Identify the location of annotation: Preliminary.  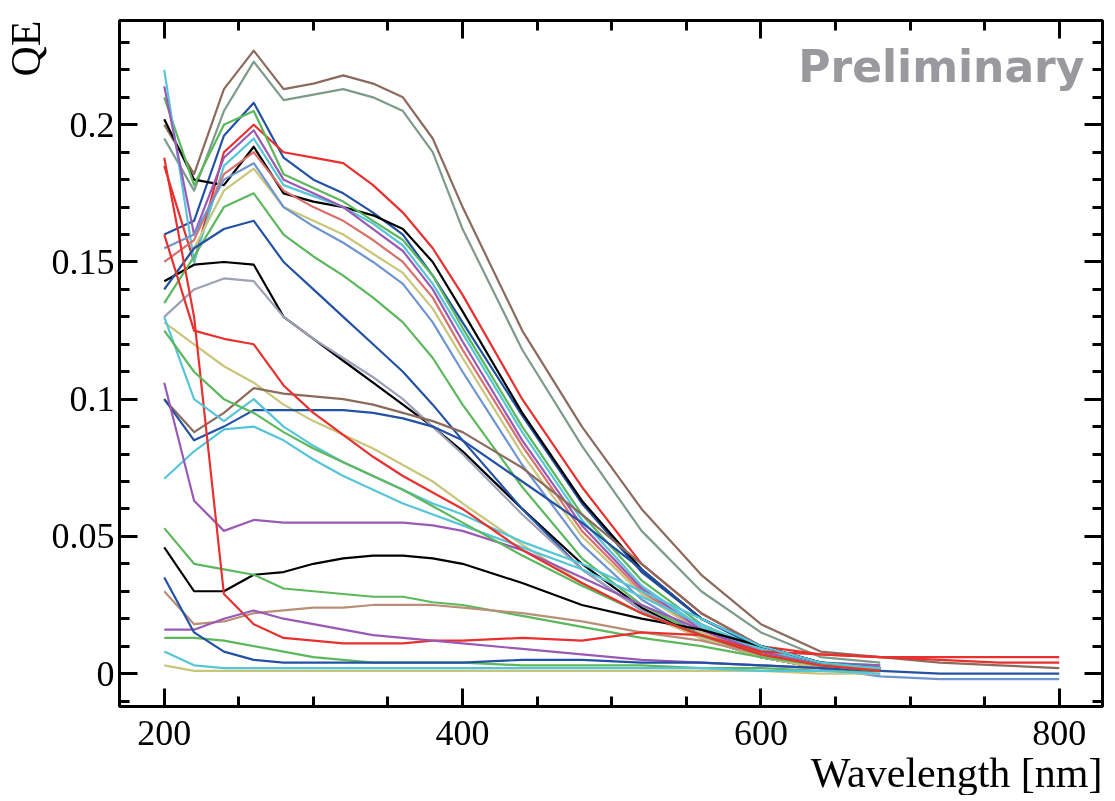
(941, 66).